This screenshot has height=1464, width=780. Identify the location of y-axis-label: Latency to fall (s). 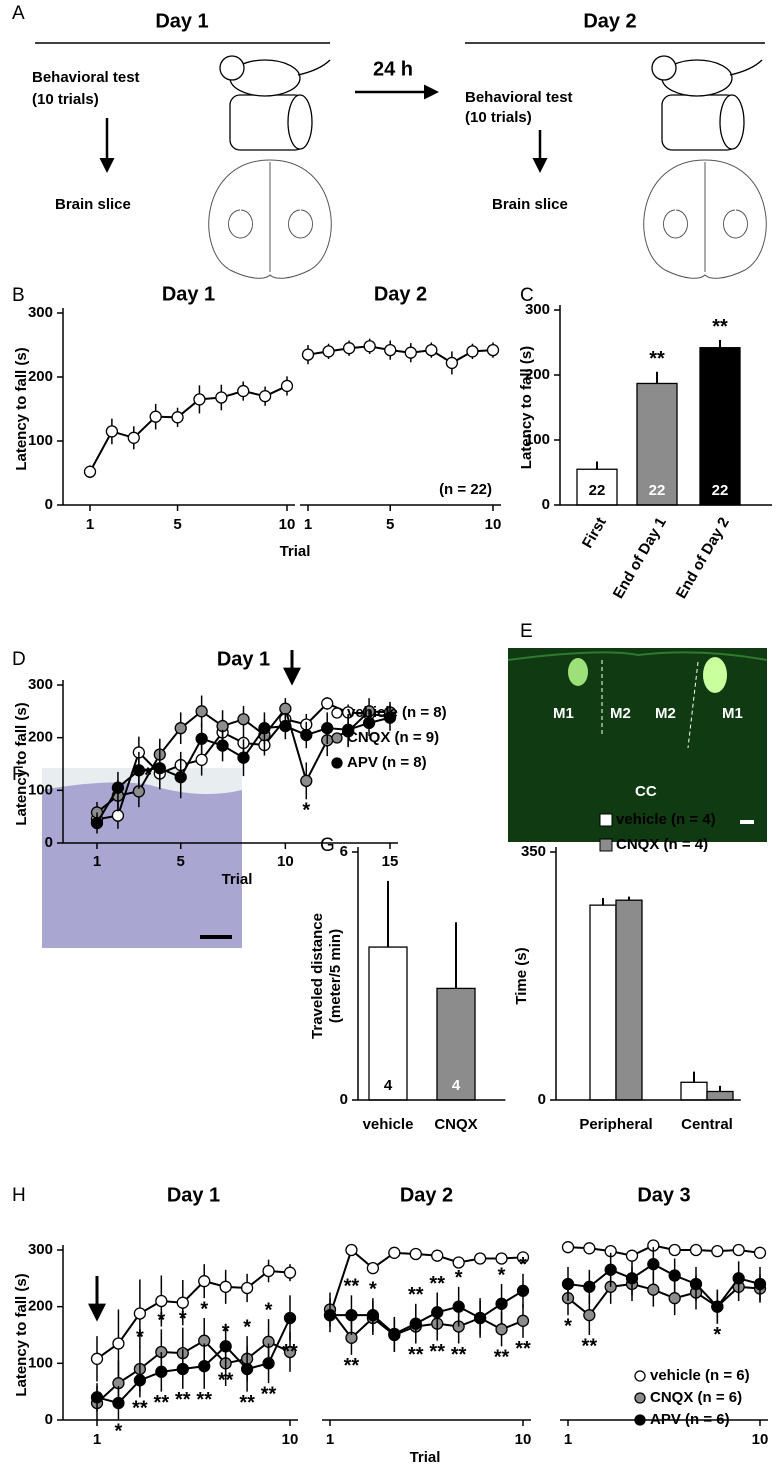
(21, 408).